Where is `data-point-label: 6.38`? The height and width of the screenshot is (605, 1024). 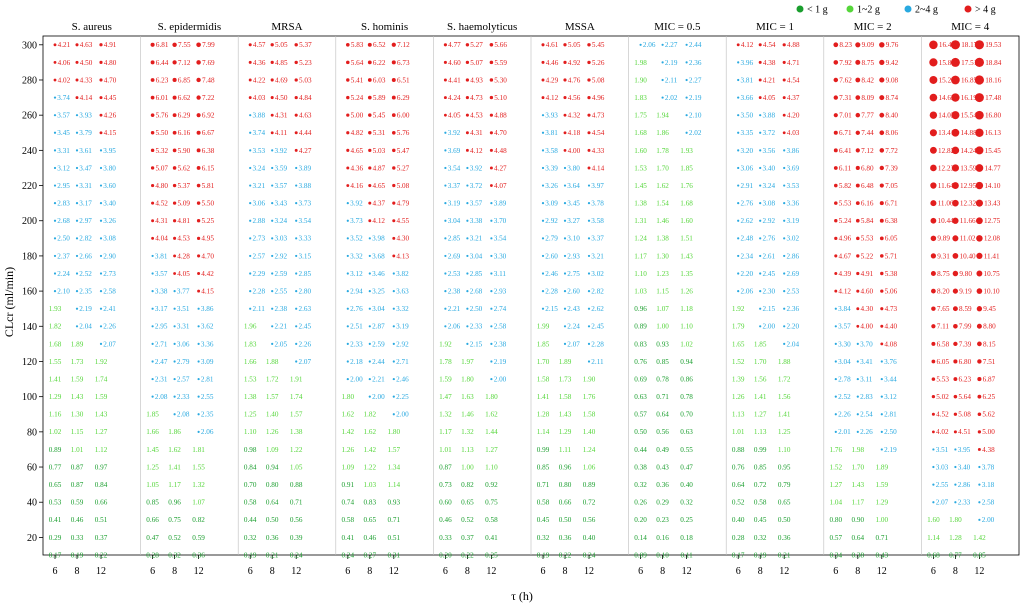
data-point-label: 6.38 is located at coordinates (891, 221).